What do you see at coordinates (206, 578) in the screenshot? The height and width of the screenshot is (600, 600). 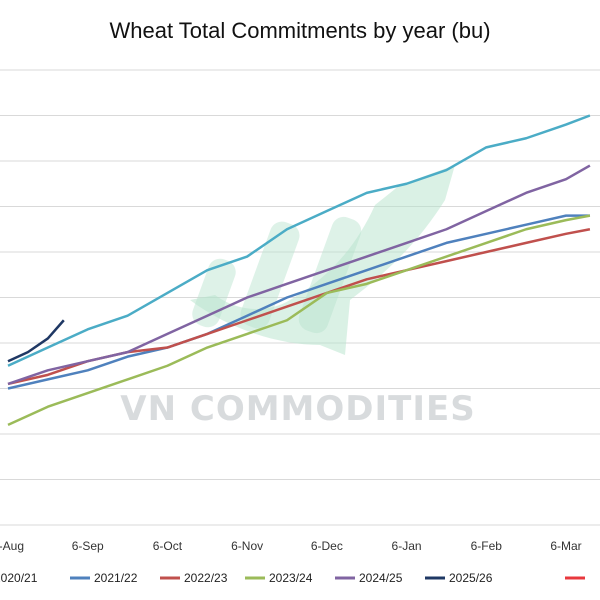 I see `legend-label: 2022/23` at bounding box center [206, 578].